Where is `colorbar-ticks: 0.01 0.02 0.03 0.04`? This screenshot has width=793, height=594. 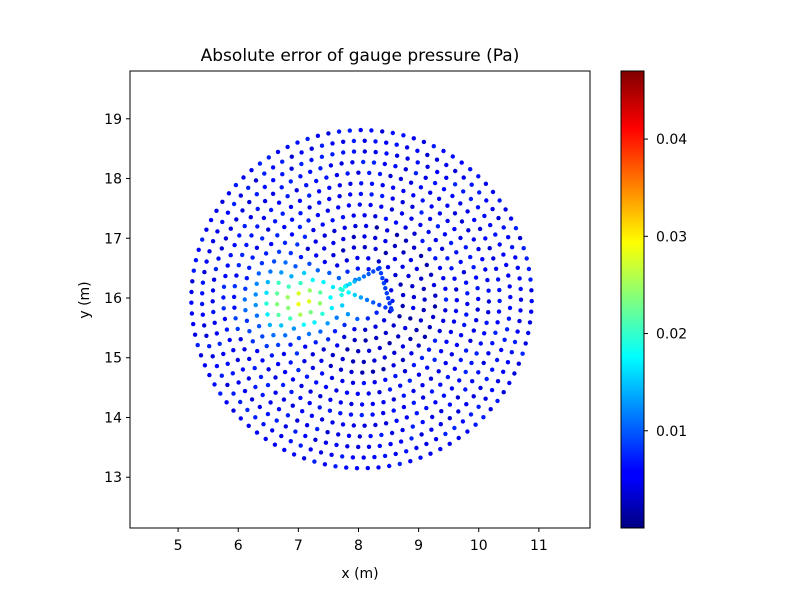
colorbar-ticks: 0.01 0.02 0.03 0.04 is located at coordinates (665, 286).